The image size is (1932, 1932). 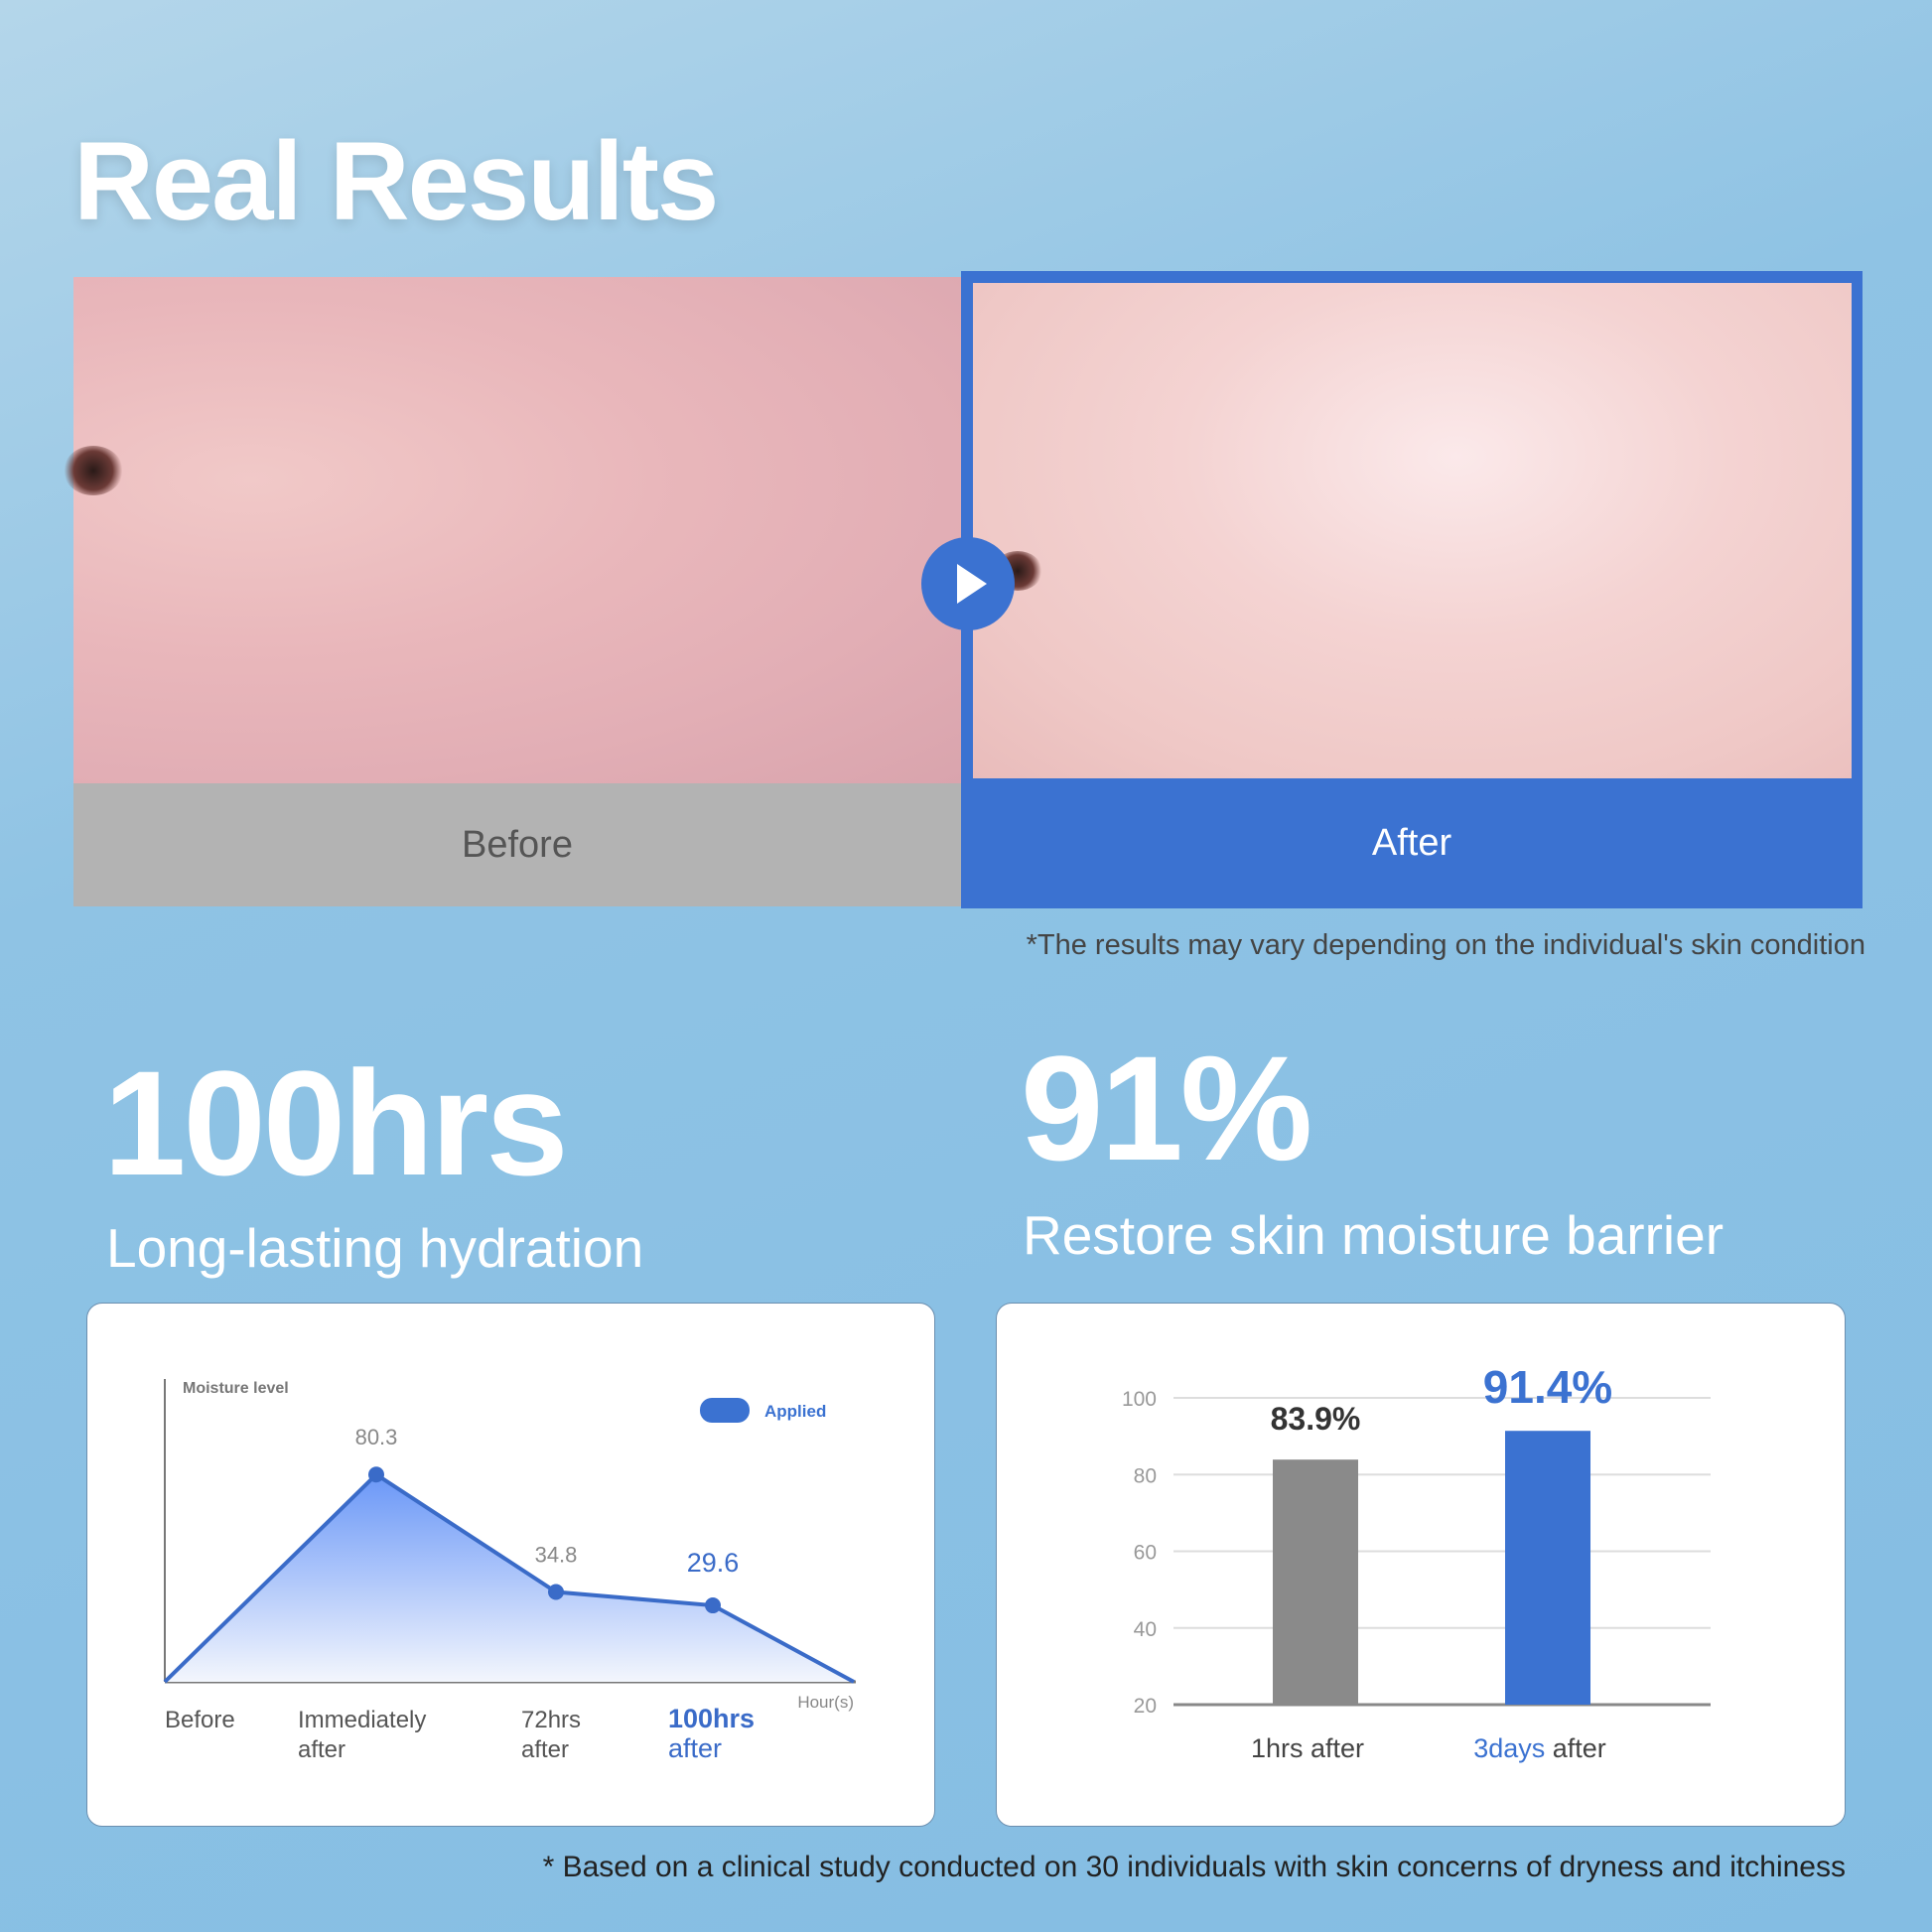 I want to click on nostril-shape, so click(x=94, y=470).